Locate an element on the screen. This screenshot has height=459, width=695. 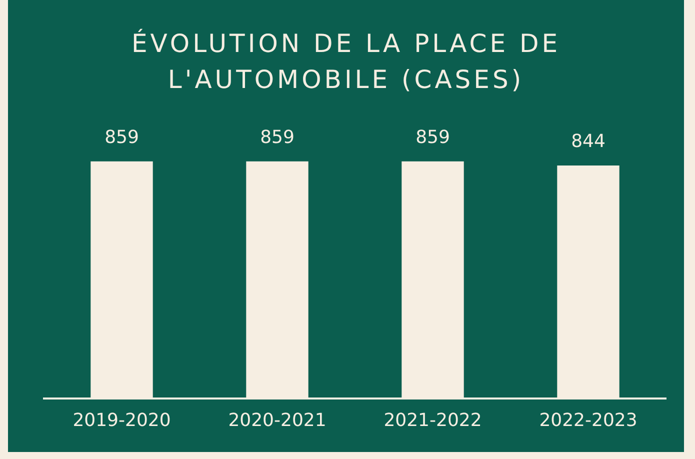
x-tick-label: 2022-2023 is located at coordinates (588, 420).